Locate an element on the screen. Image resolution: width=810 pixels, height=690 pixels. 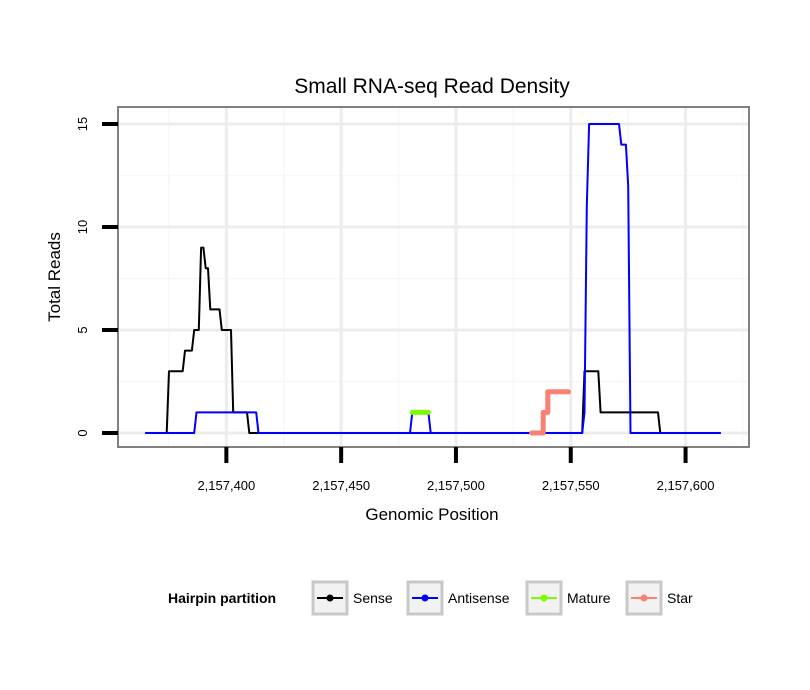
legend-entry-star: Star is located at coordinates (659, 598).